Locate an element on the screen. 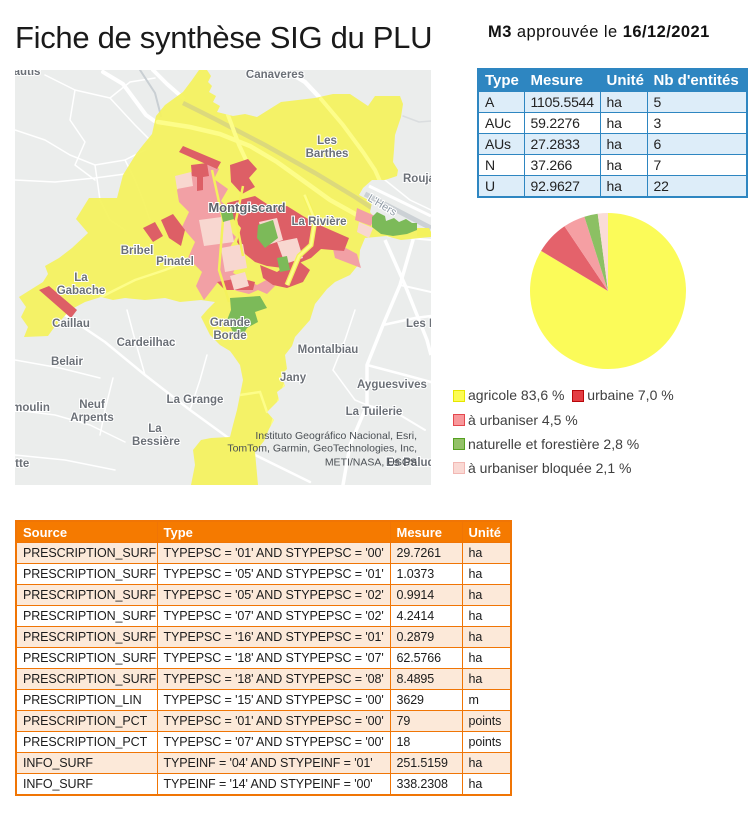 This screenshot has width=753, height=814. svg-text: Les is located at coordinates (327, 141).